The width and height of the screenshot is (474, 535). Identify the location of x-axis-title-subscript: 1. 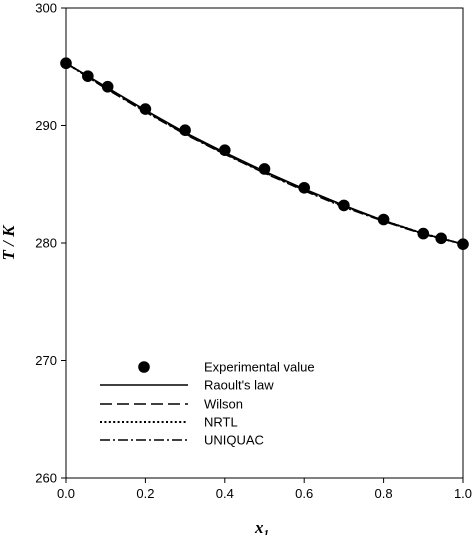
(267, 531).